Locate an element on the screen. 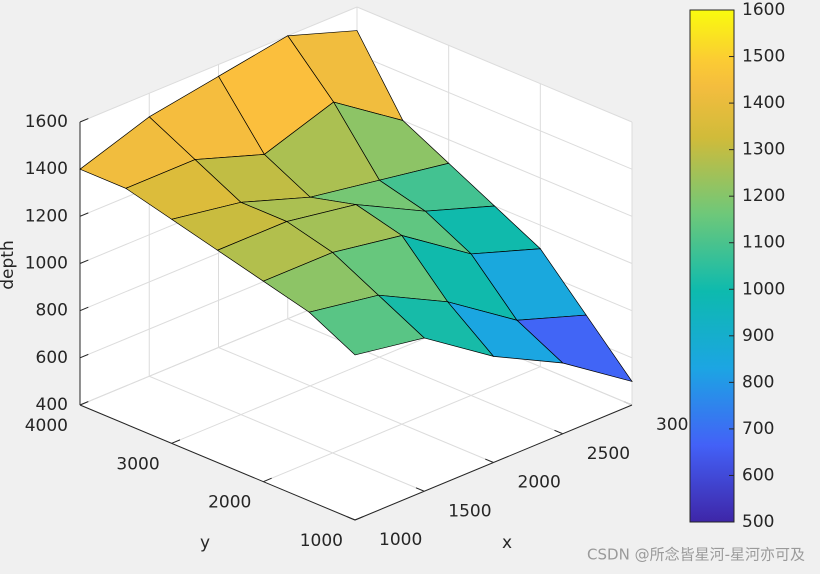  z-tick-label: 1000 is located at coordinates (46, 264).